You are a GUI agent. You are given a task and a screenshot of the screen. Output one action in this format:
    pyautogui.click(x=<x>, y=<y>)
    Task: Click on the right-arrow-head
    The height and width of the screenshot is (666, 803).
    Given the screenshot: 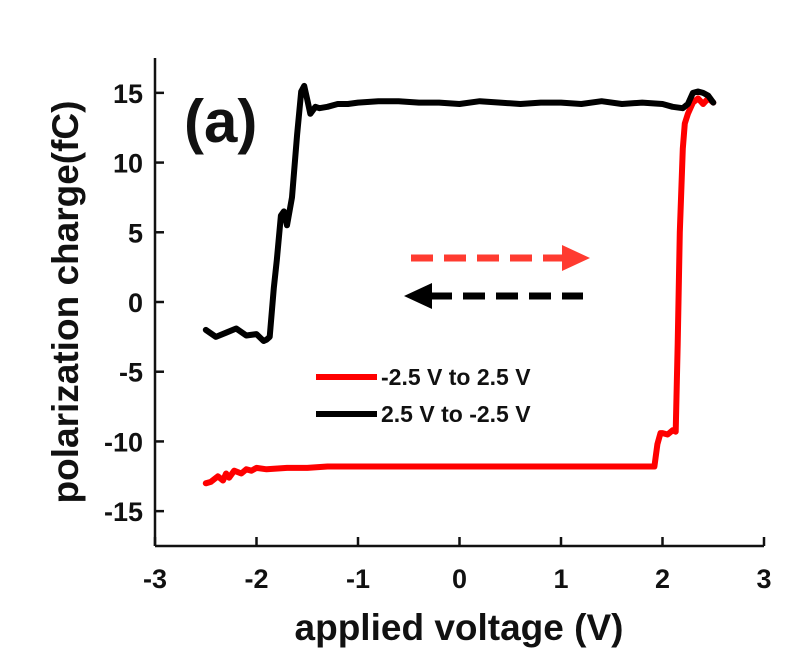 What is the action you would take?
    pyautogui.click(x=576, y=258)
    